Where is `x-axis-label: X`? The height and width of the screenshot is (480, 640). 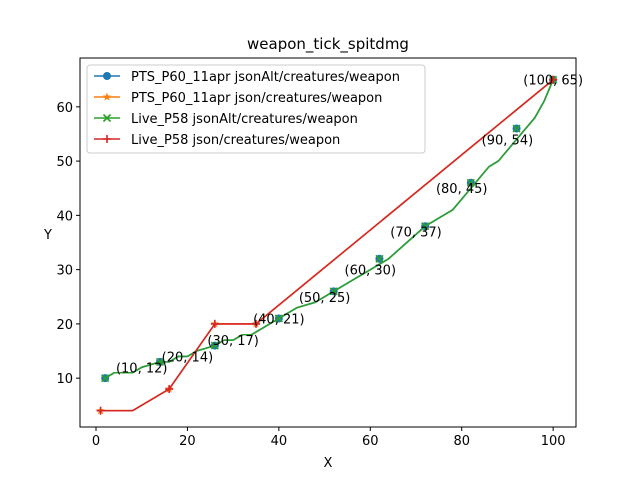
x-axis-label: X is located at coordinates (328, 463).